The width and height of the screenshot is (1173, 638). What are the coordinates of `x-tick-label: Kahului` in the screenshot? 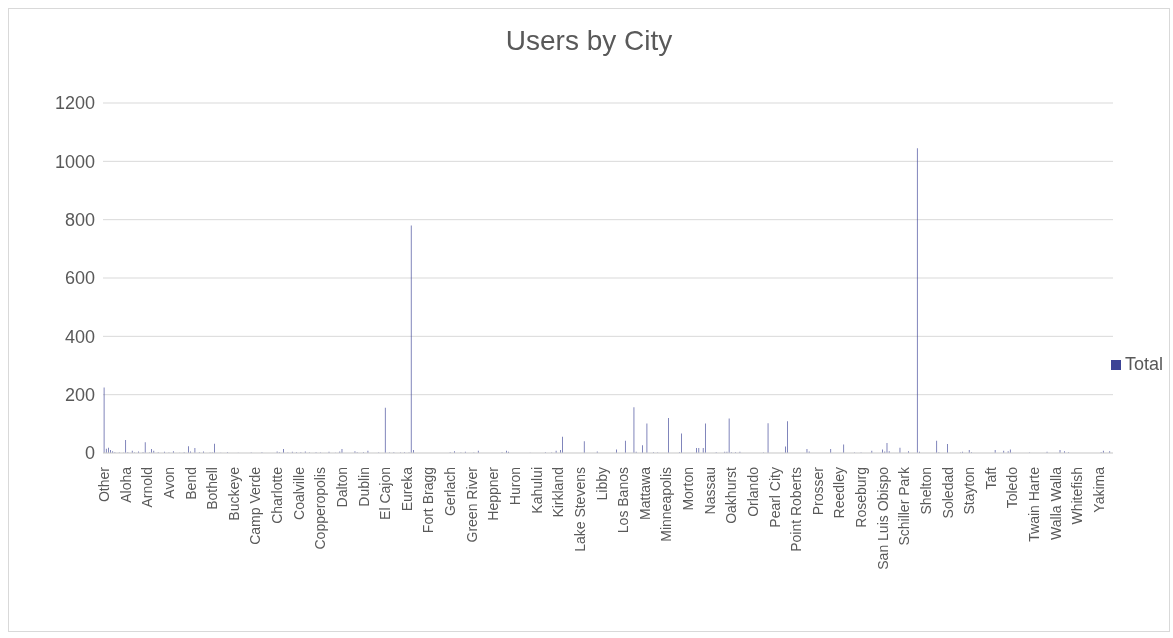 It's located at (536, 490).